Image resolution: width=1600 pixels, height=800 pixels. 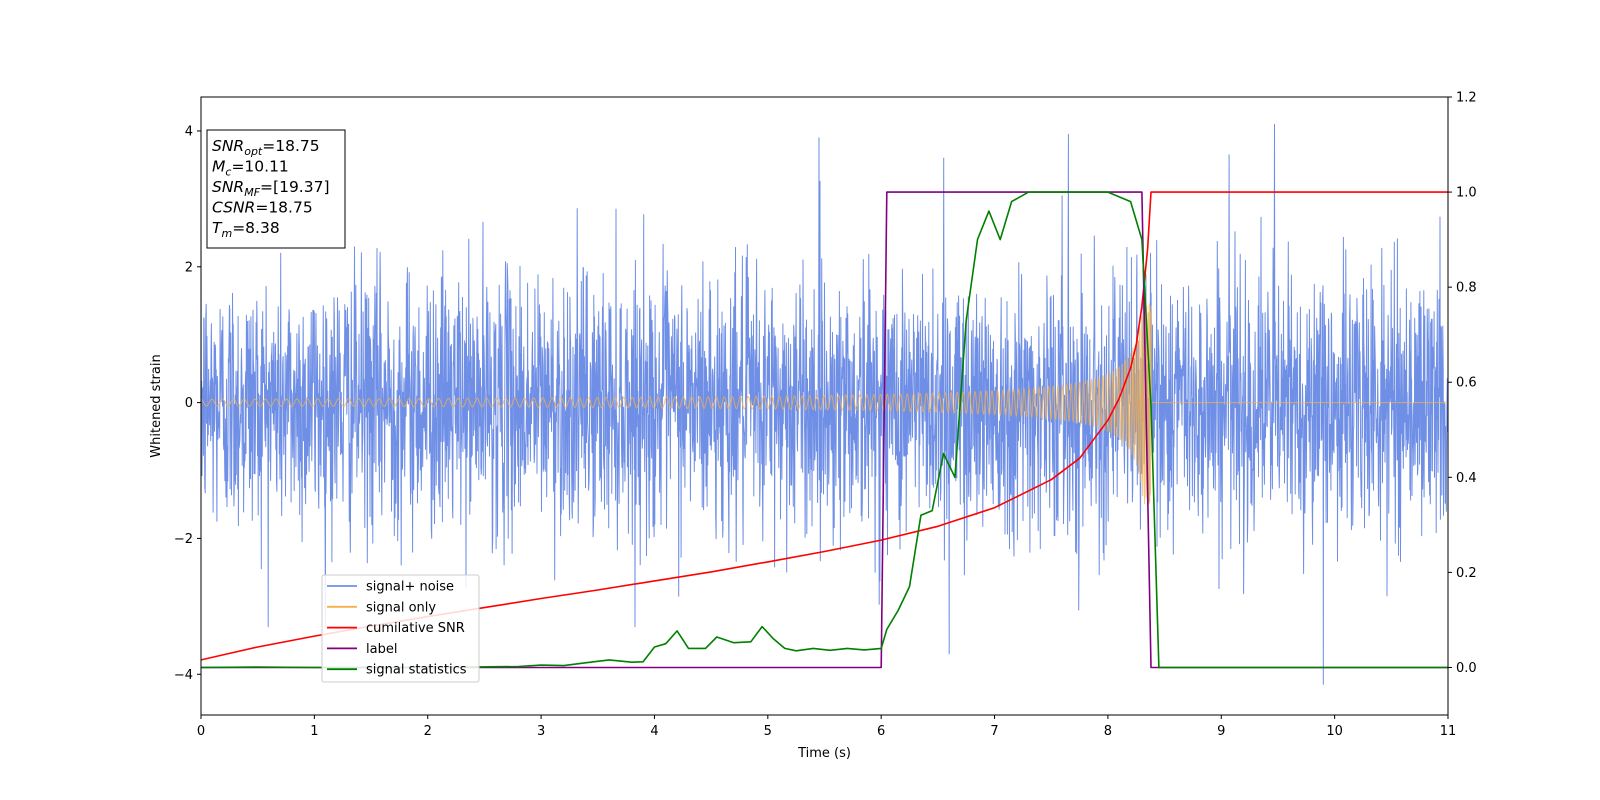 I want to click on y-right-tick-label: 1.2, so click(x=1466, y=98).